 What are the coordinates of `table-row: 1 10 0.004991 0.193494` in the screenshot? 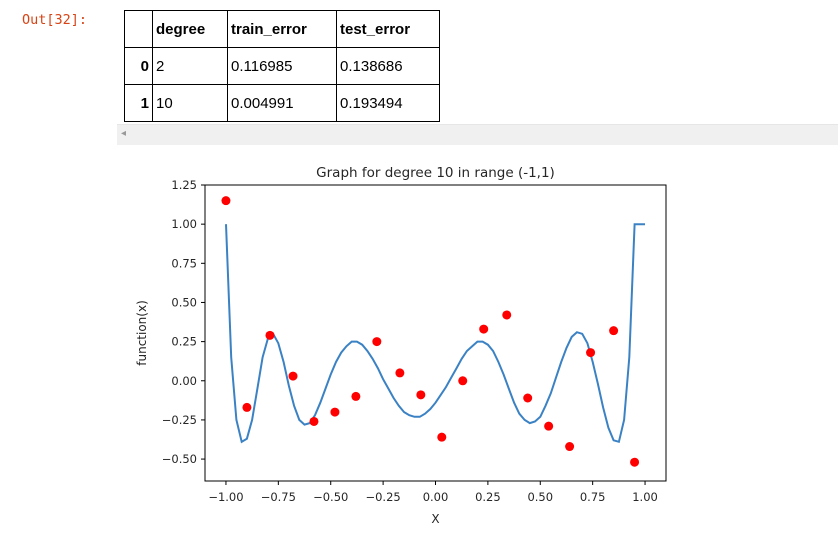 It's located at (282, 103).